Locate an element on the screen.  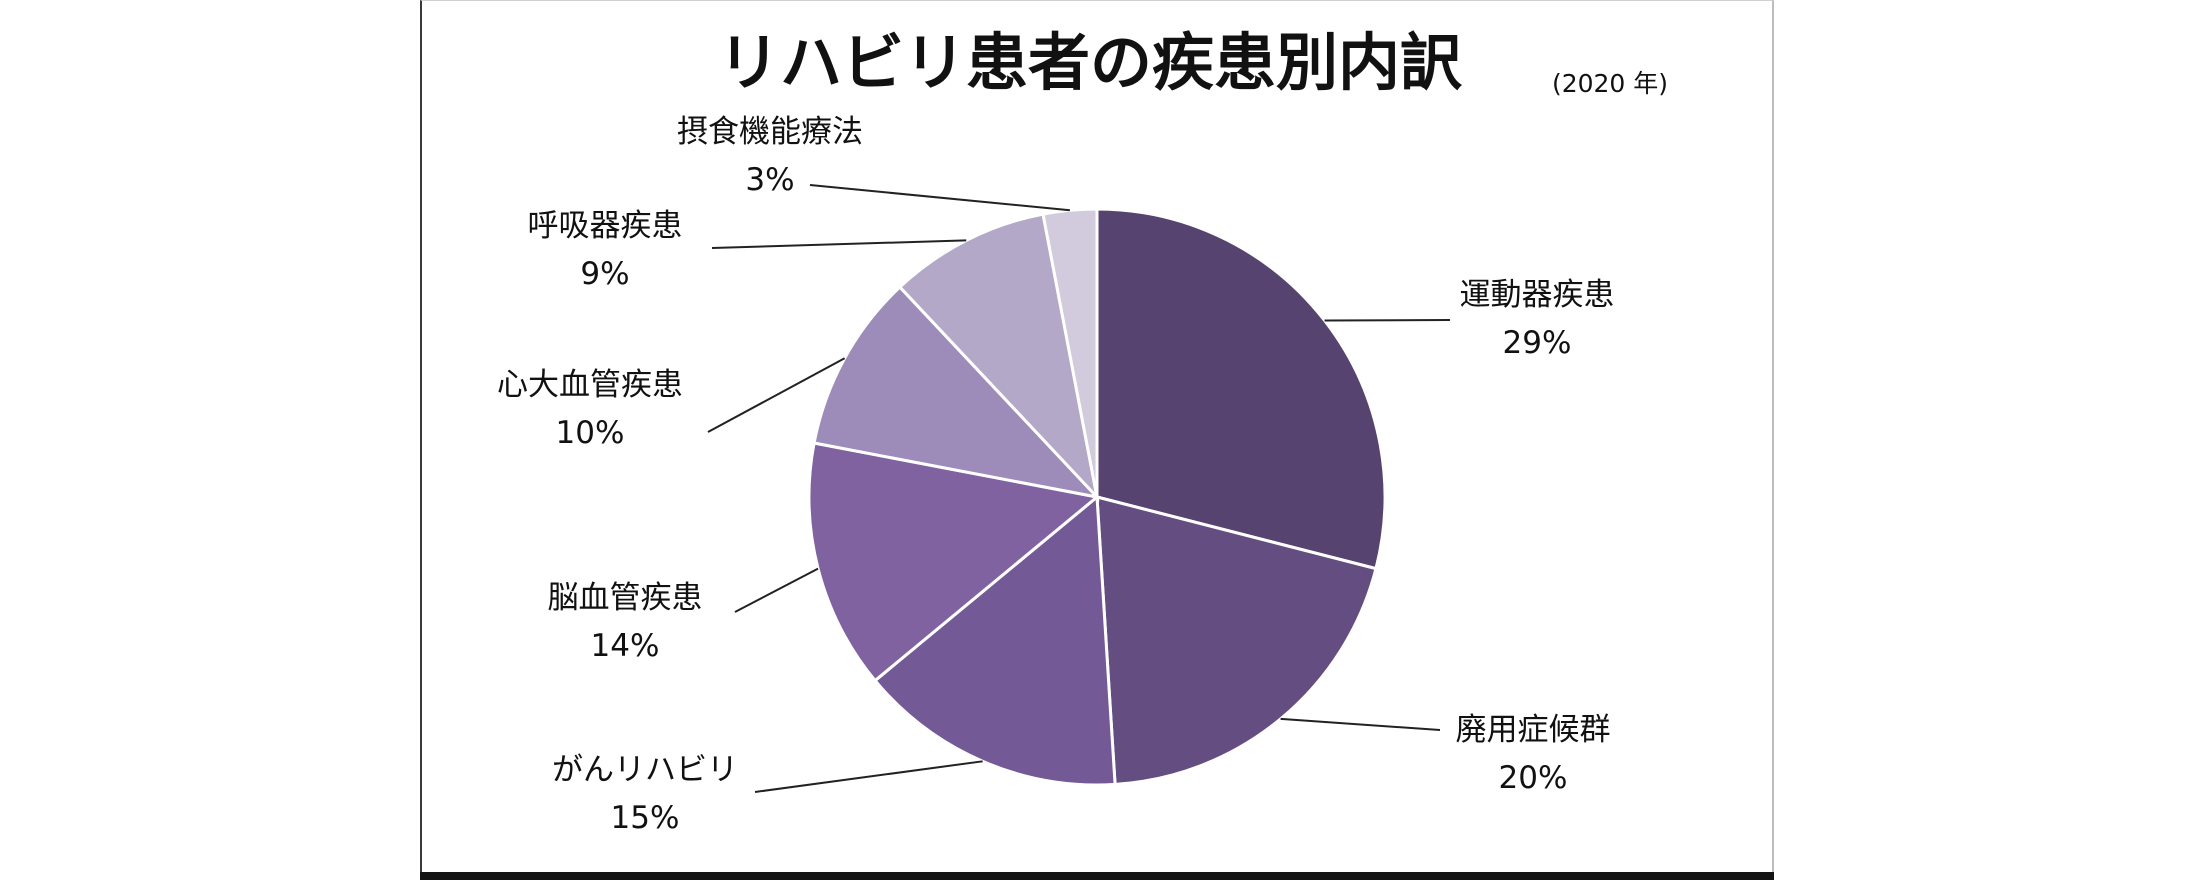
slice-category-label: 脳血管疾患 is located at coordinates (625, 598).